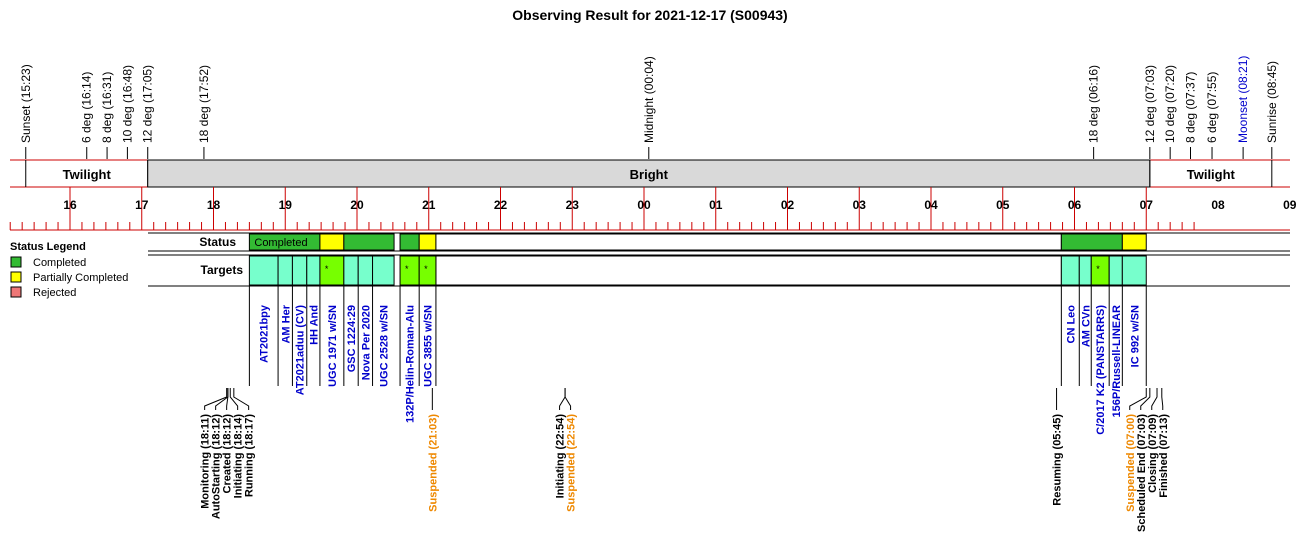 This screenshot has width=1300, height=560. I want to click on target-name: 132P/Helin-Roman-Alu, so click(411, 364).